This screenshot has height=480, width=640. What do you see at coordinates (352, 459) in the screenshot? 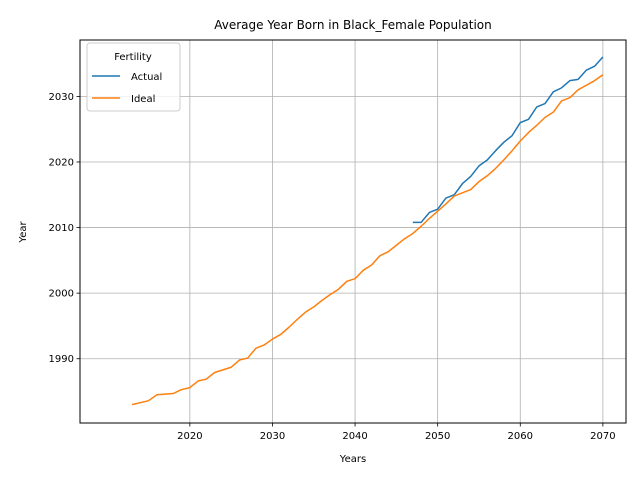
I see `x-axis-label: Years` at bounding box center [352, 459].